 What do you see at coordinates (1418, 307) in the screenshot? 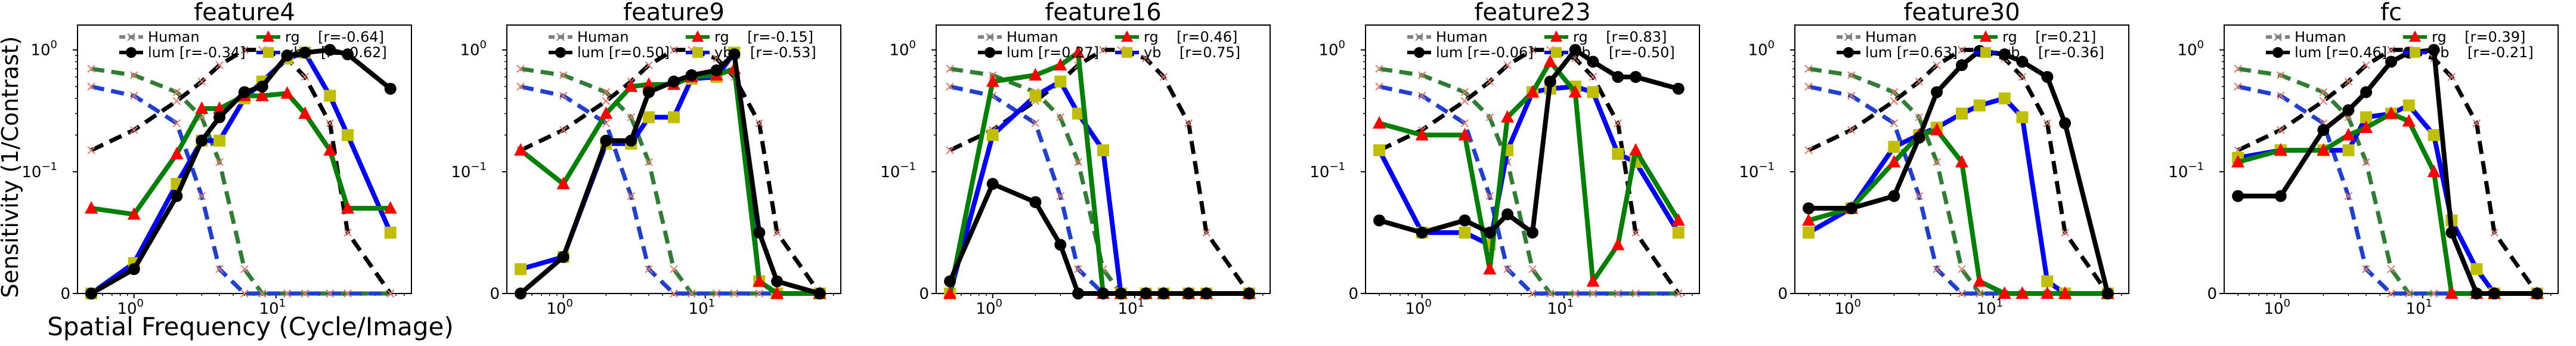
I see `x-tick-label: 10⁰` at bounding box center [1418, 307].